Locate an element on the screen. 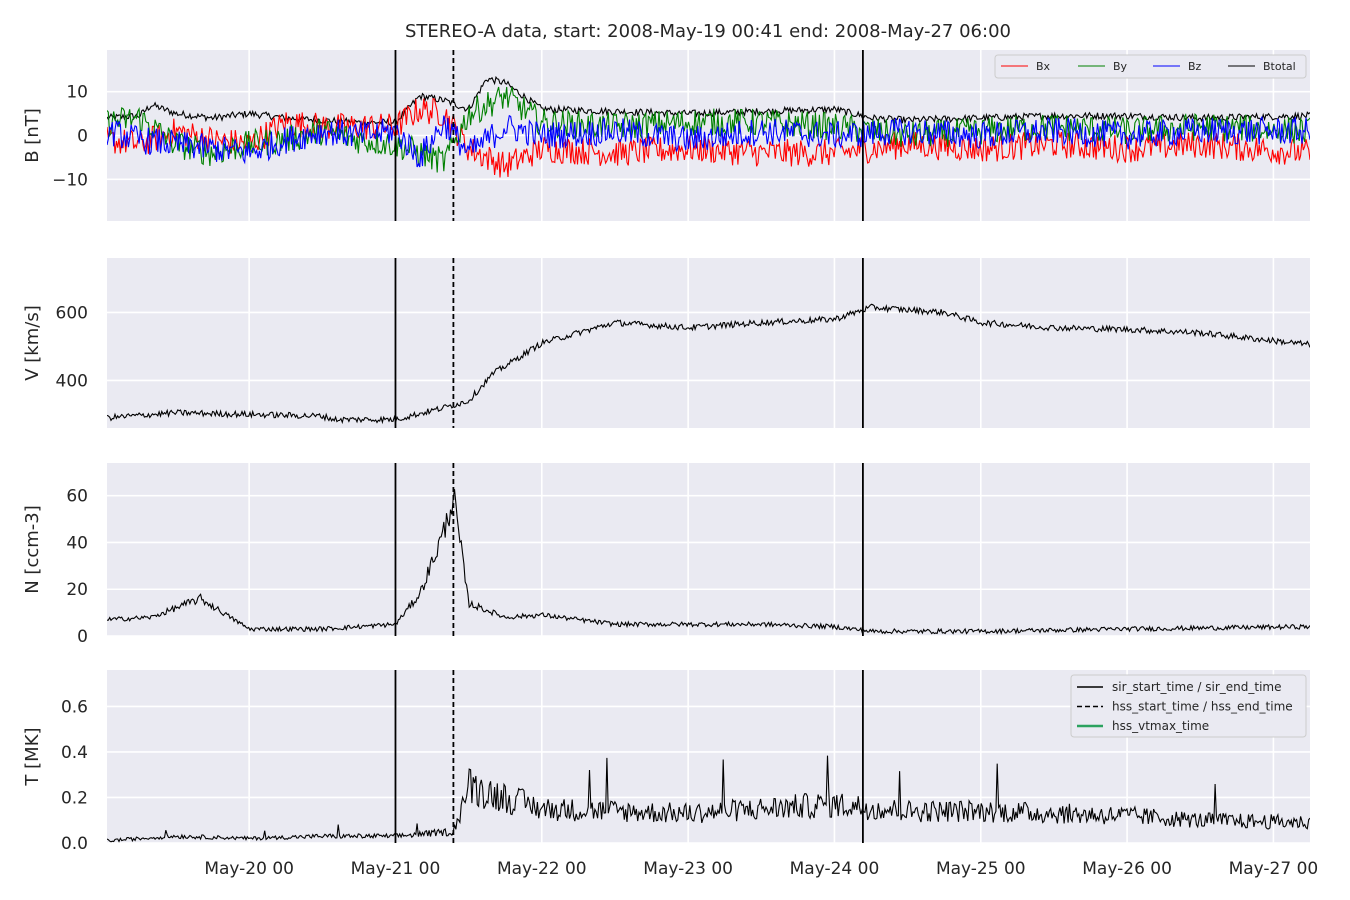 This screenshot has width=1350, height=900. x-tick-label: May-21 00 is located at coordinates (396, 869).